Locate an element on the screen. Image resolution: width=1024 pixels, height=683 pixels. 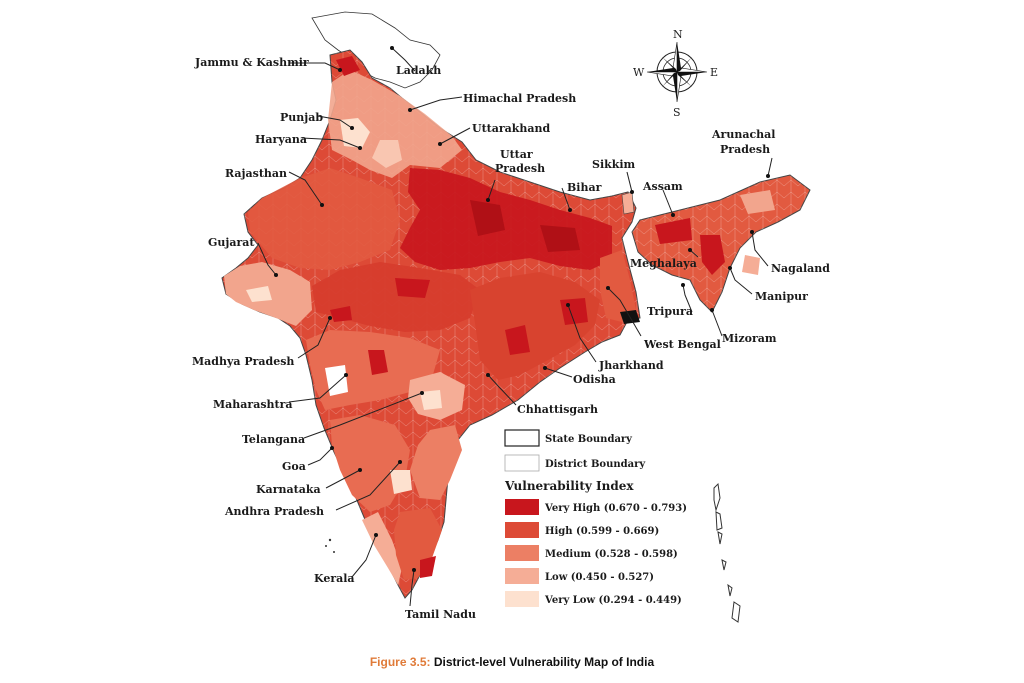
label-meghalaya: Meghalaya is located at coordinates (663, 263).